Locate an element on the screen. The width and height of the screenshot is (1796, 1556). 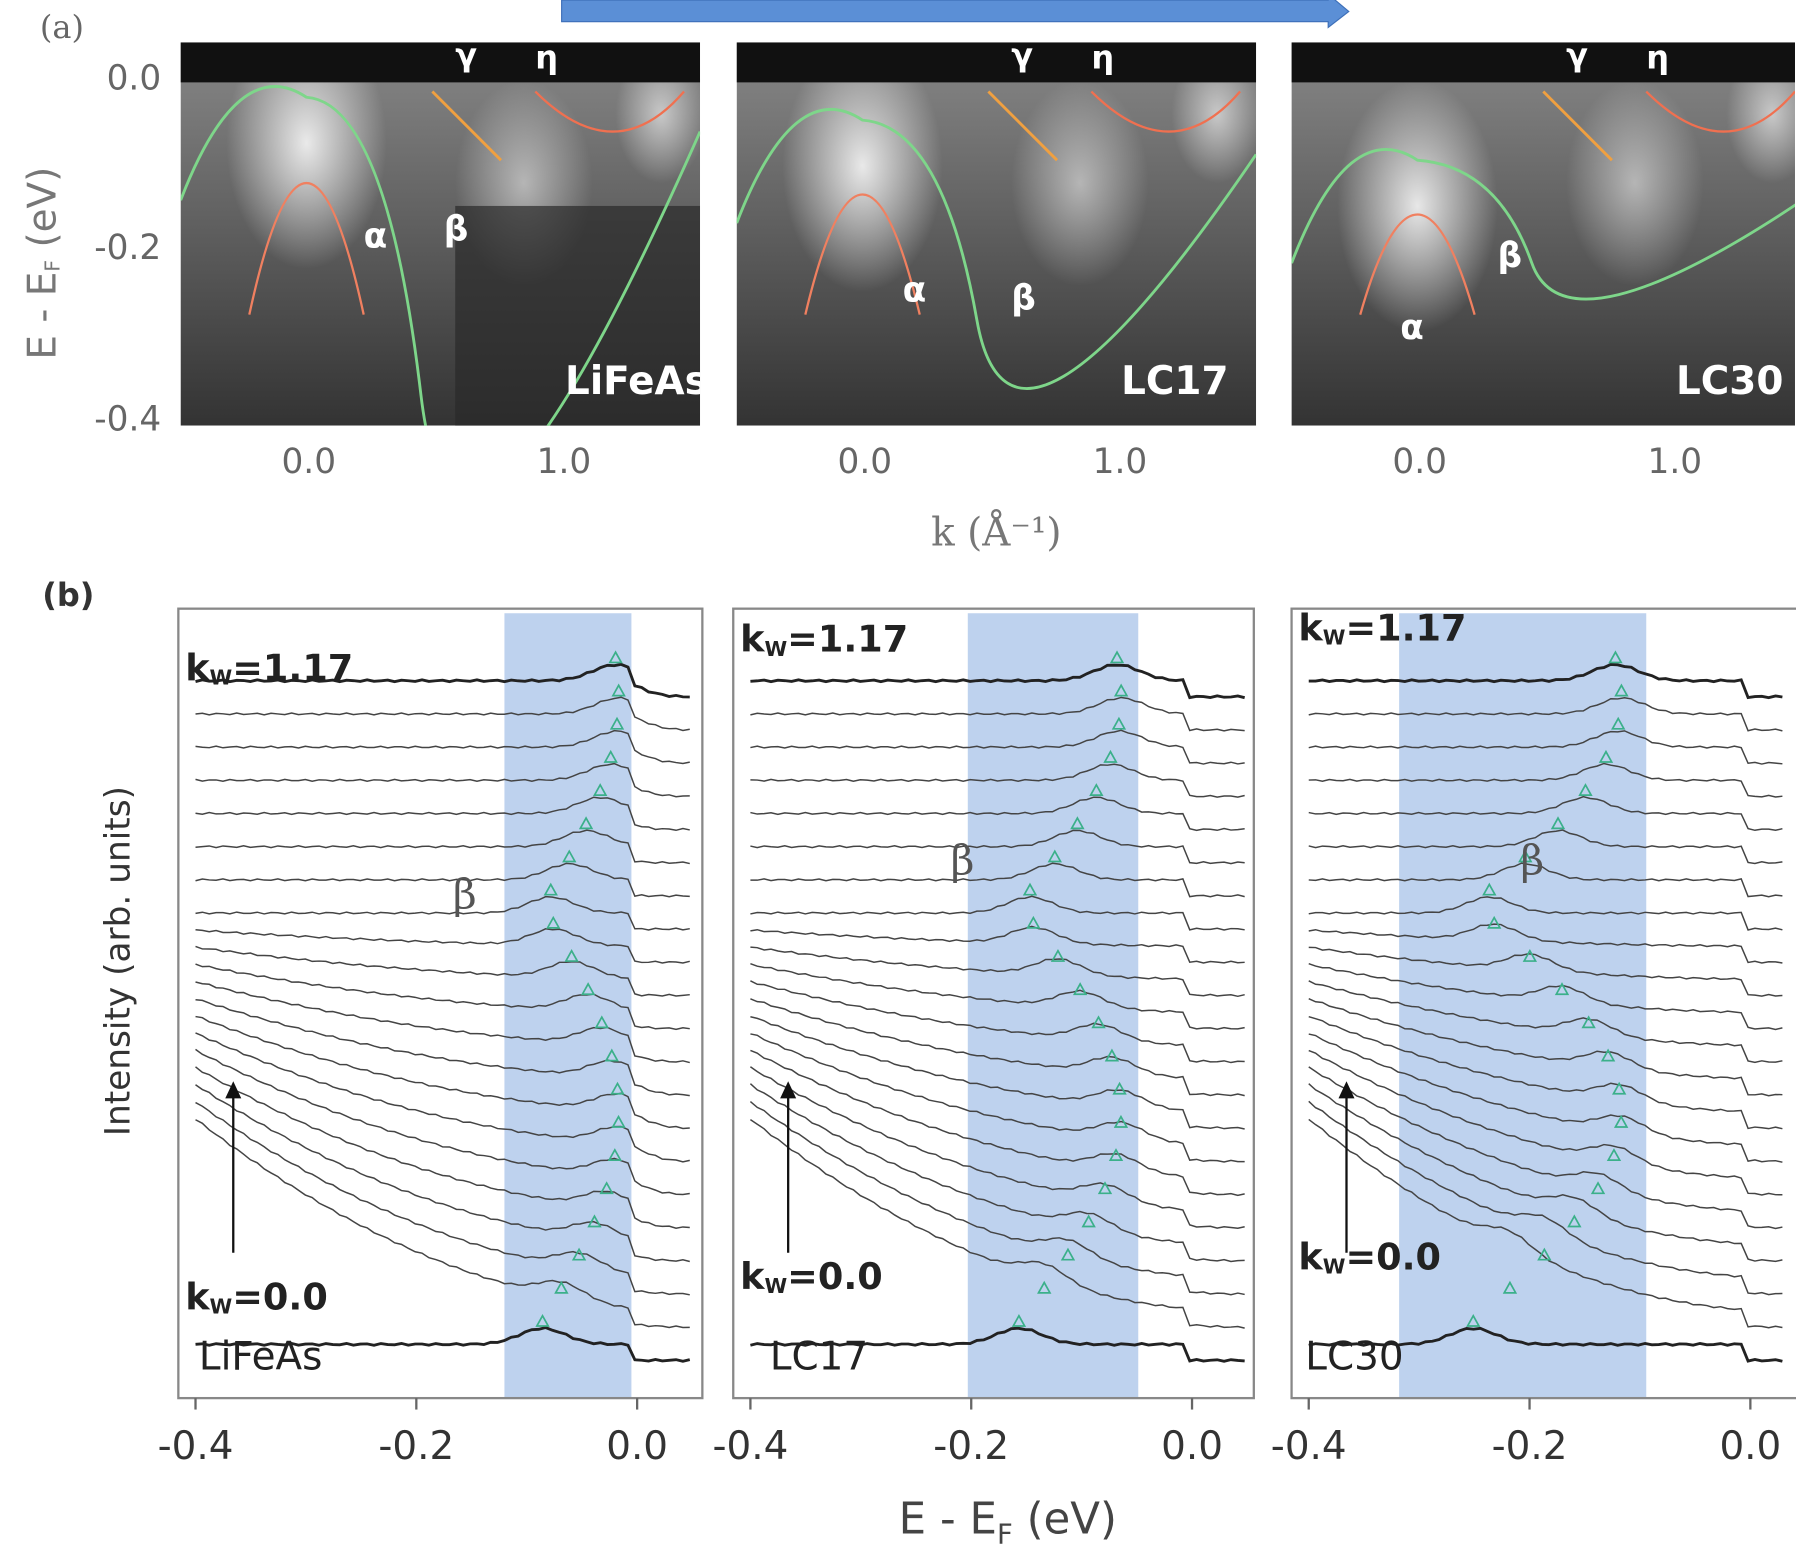
x-axis-title: E - EF (eV) is located at coordinates (1008, 1522).